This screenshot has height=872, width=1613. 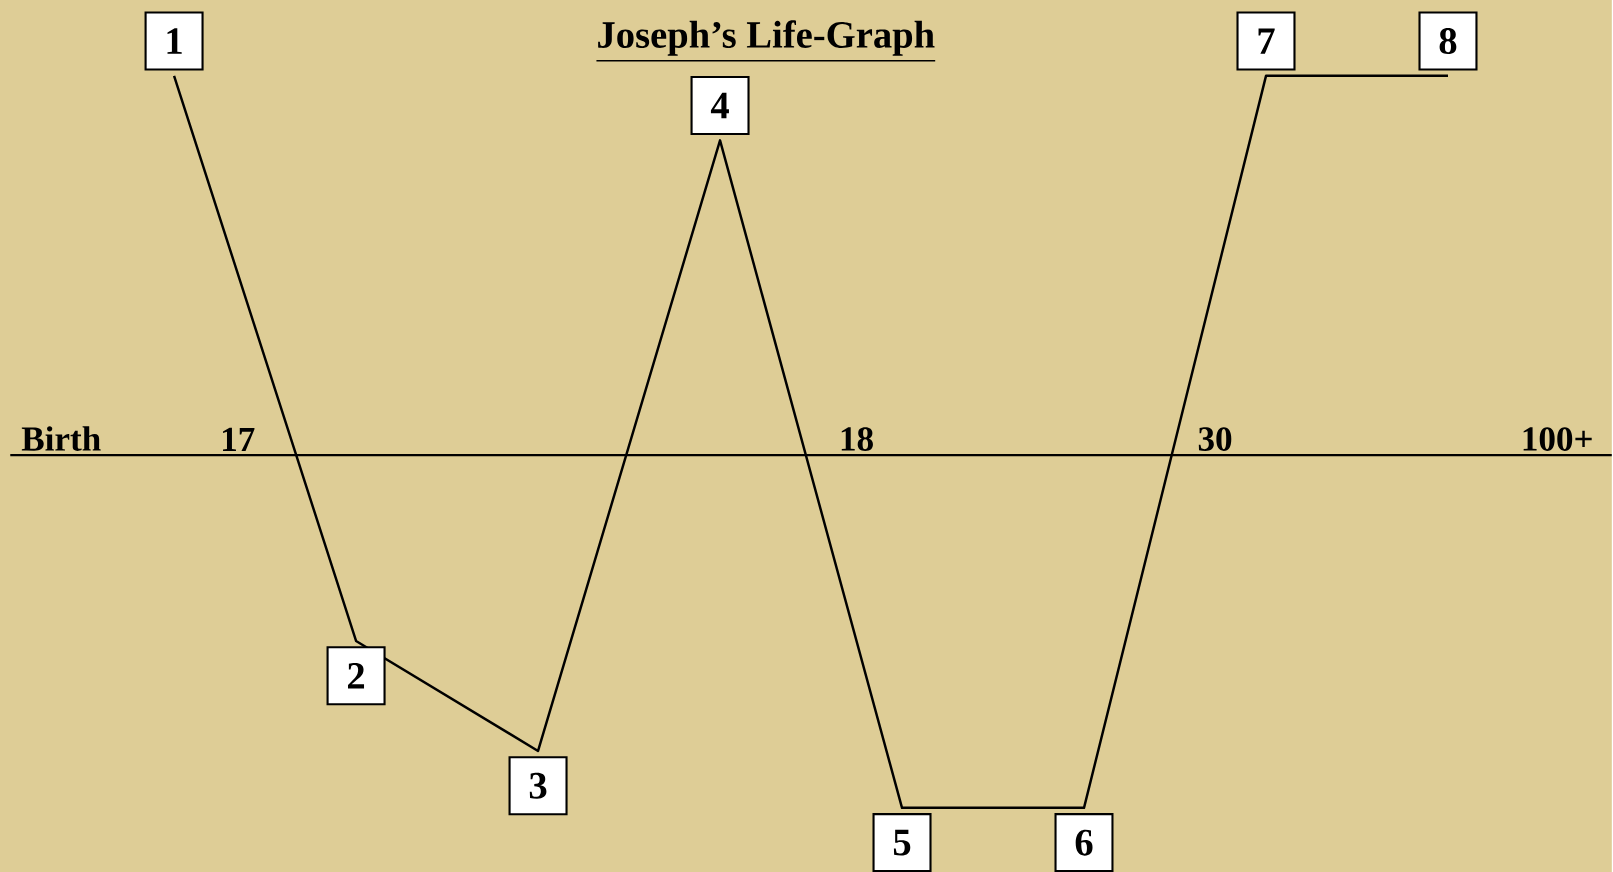 I want to click on x-tick-label: 6, so click(x=1084, y=842).